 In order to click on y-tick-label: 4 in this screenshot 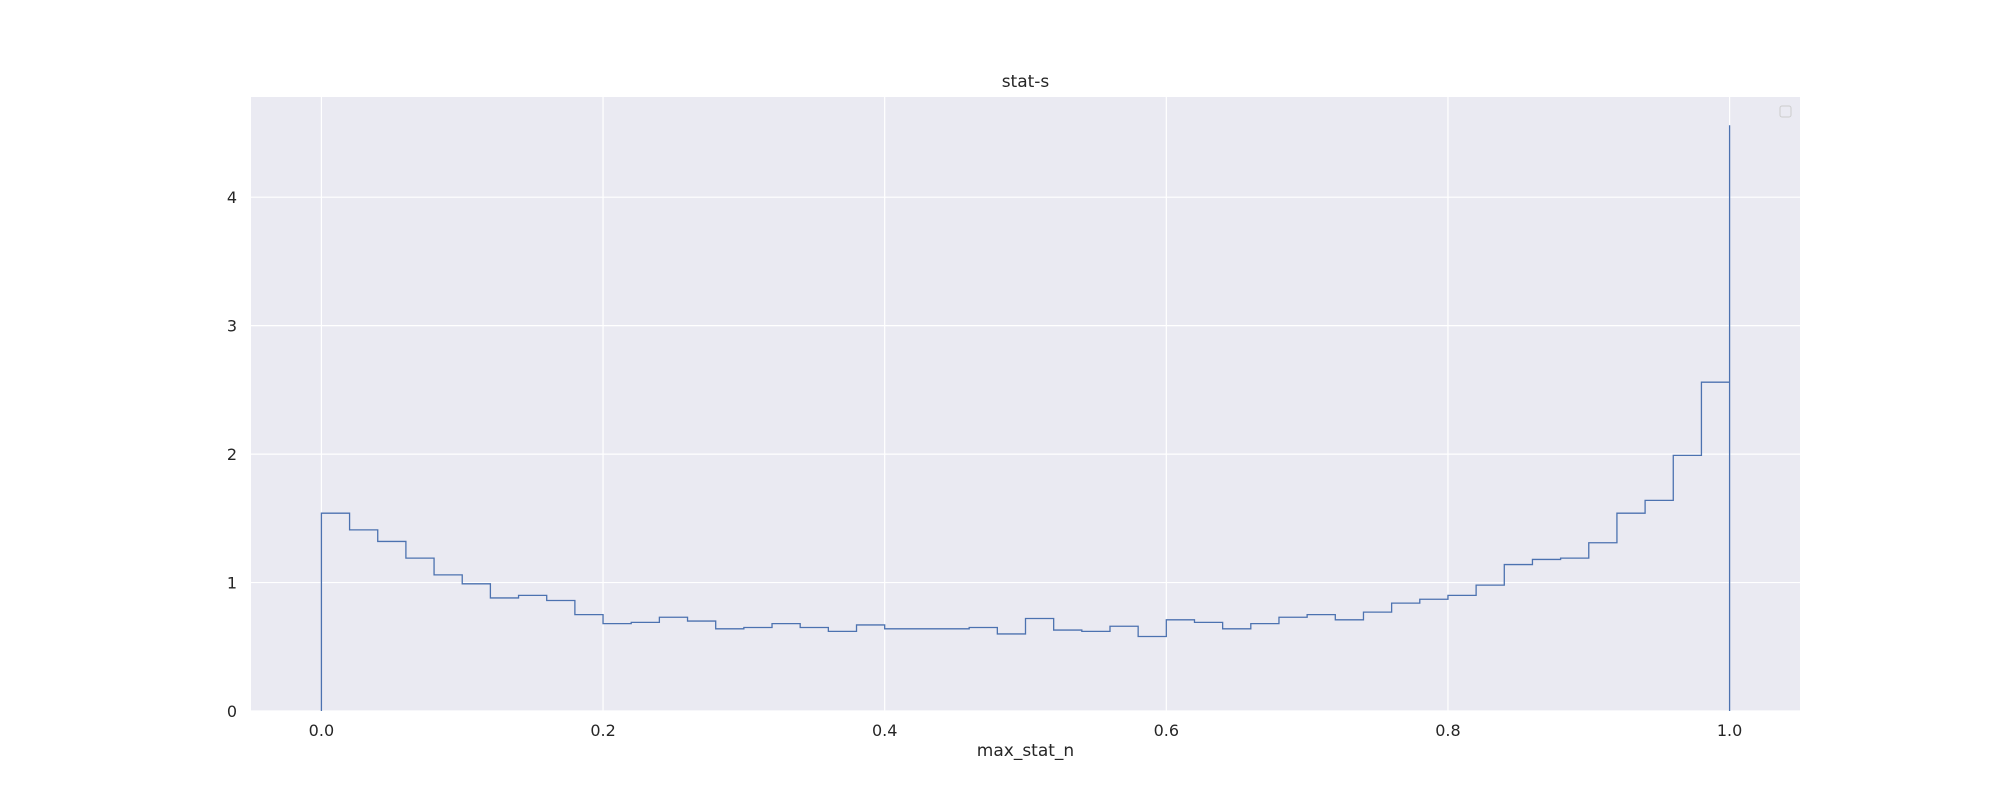, I will do `click(232, 197)`.